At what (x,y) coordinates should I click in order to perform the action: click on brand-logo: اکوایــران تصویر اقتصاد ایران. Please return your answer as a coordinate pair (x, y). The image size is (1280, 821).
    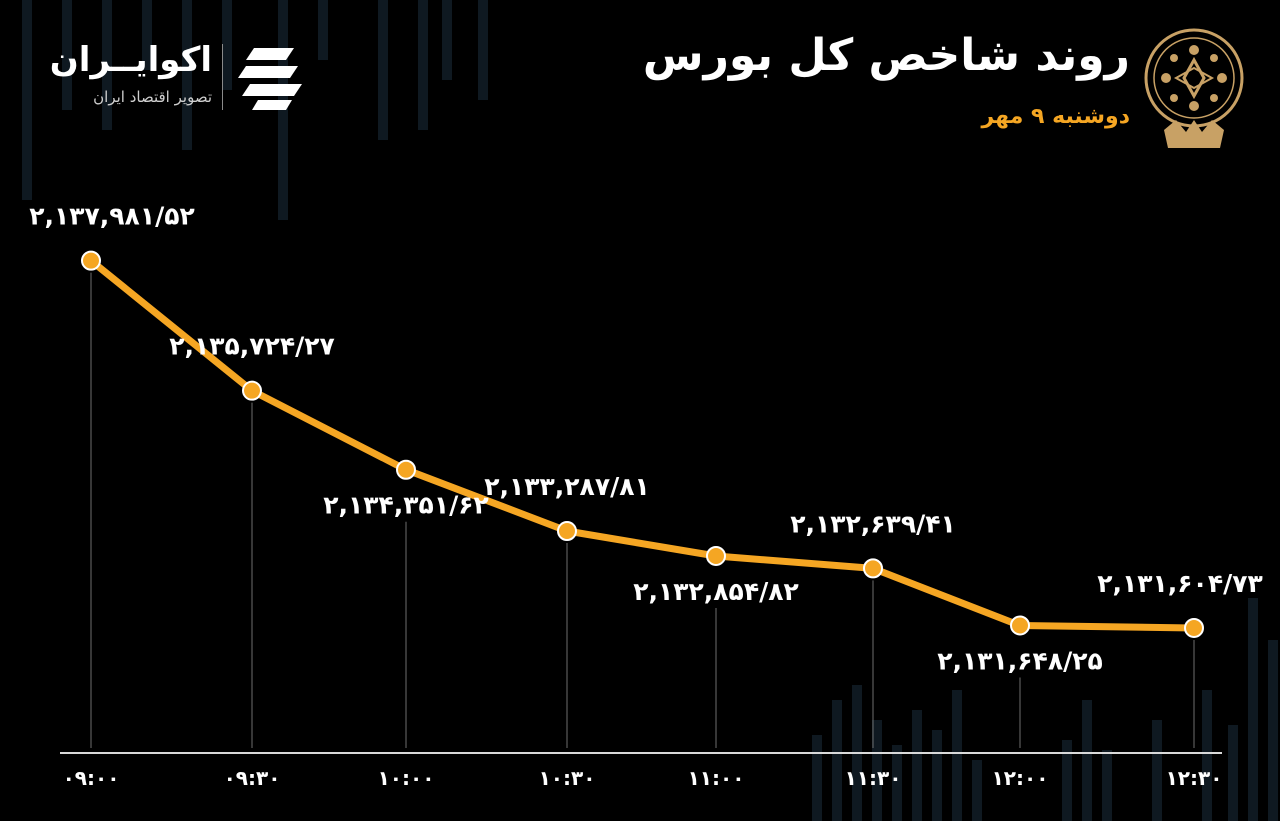
    Looking at the image, I should click on (185, 77).